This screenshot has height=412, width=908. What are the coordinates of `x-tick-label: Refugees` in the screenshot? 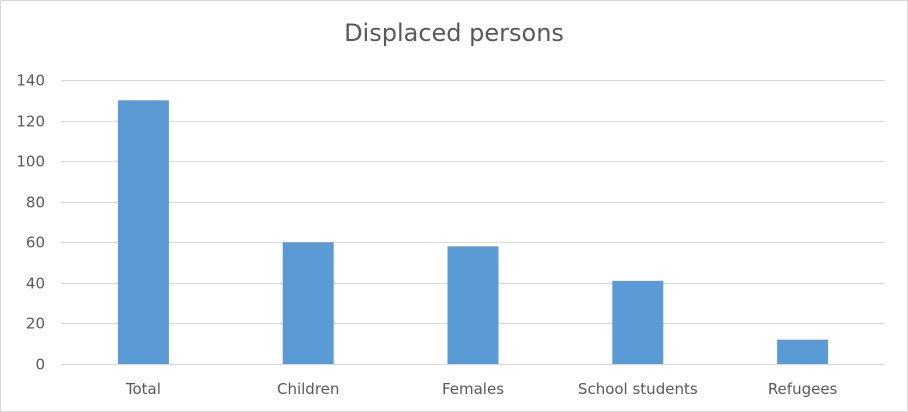 It's located at (803, 389).